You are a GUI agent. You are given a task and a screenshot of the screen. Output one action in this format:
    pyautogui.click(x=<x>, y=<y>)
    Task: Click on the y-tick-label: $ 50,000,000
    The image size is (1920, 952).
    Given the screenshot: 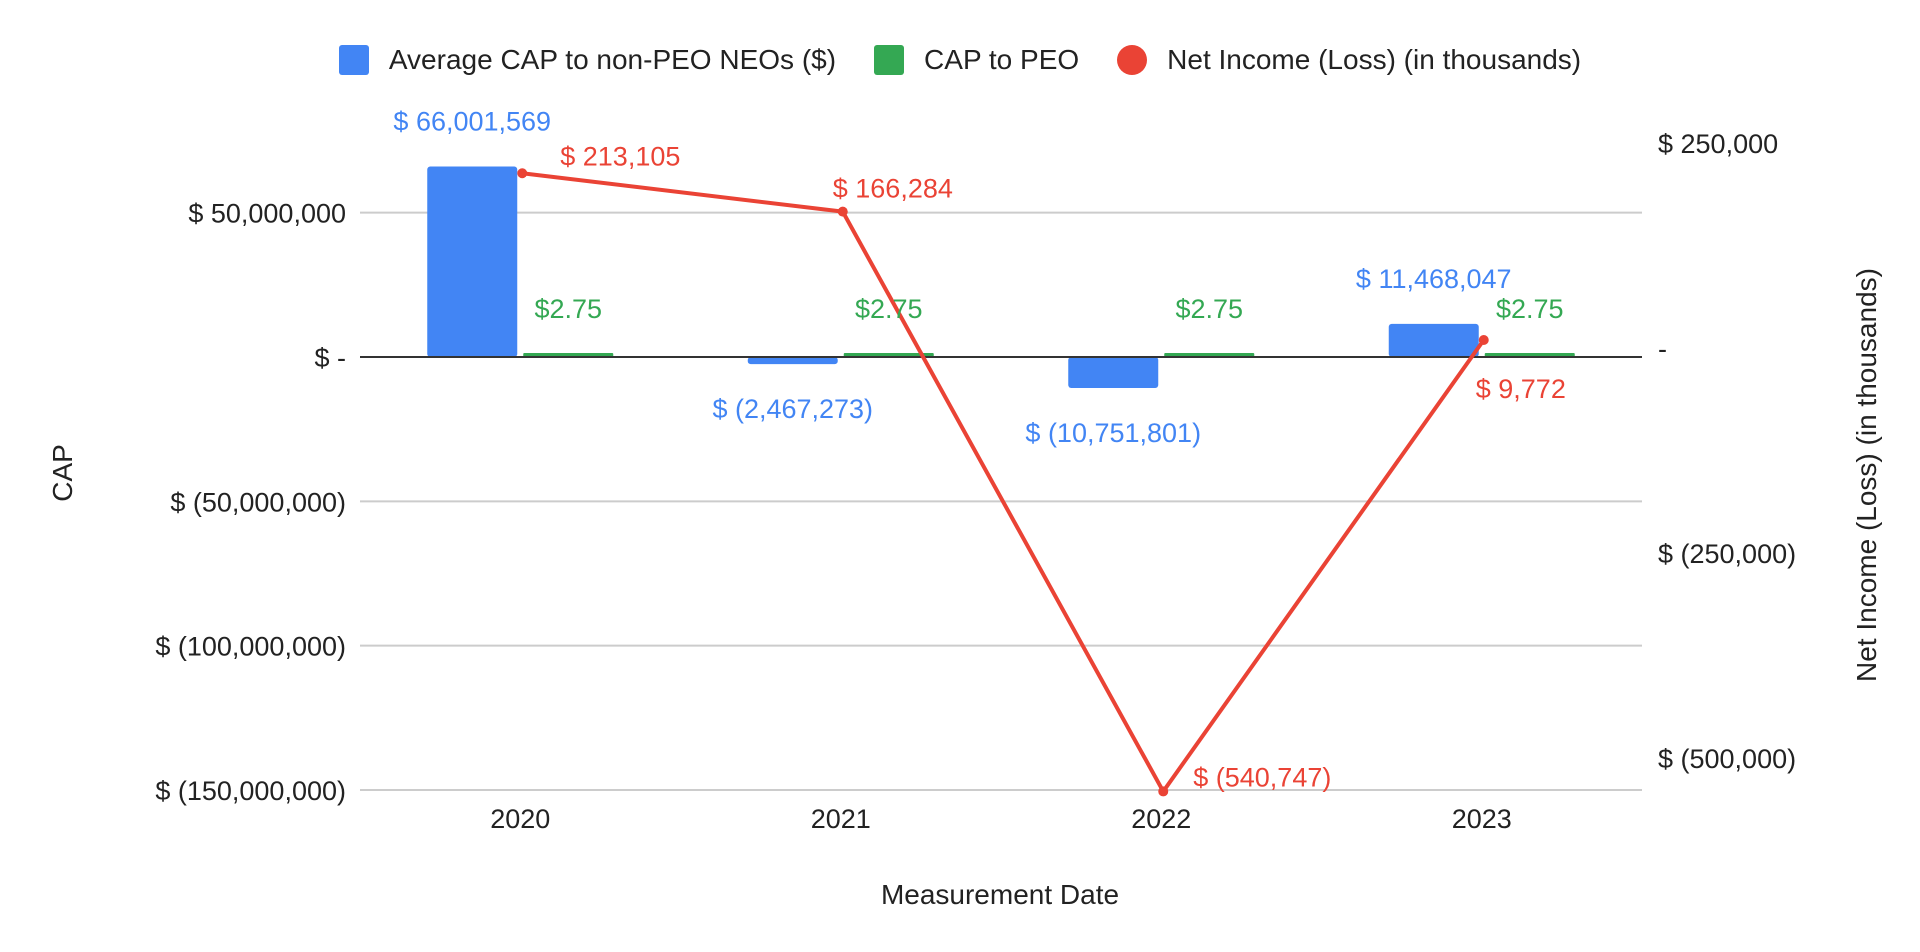 What is the action you would take?
    pyautogui.click(x=267, y=214)
    